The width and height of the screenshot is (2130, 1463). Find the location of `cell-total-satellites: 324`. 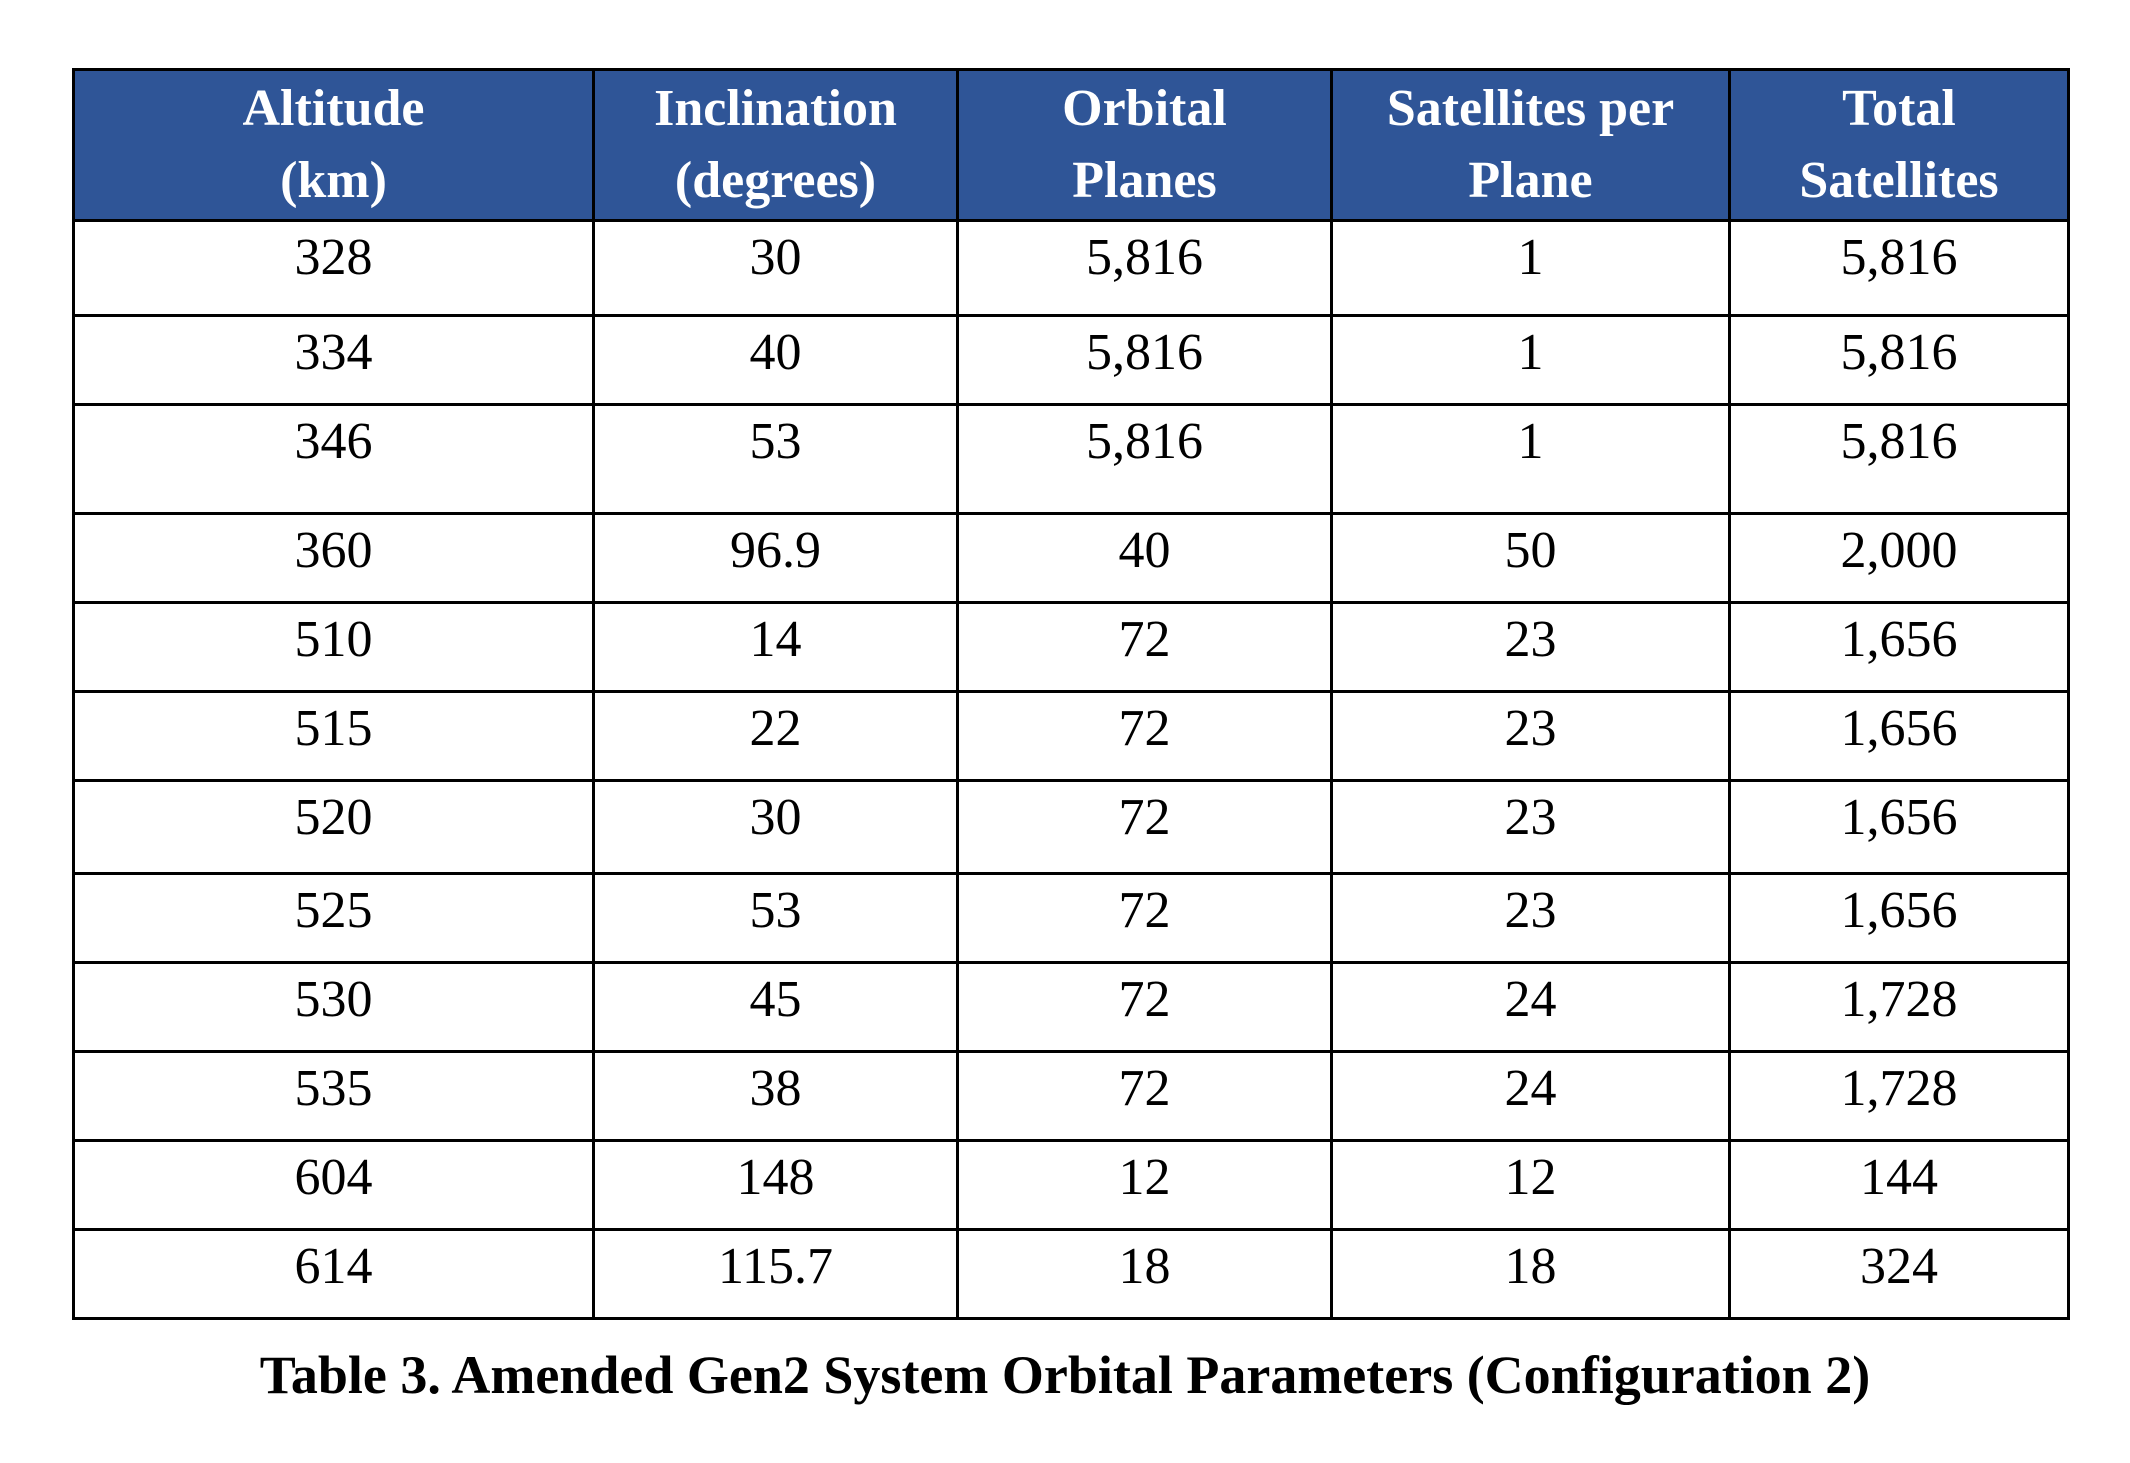

cell-total-satellites: 324 is located at coordinates (1899, 1274).